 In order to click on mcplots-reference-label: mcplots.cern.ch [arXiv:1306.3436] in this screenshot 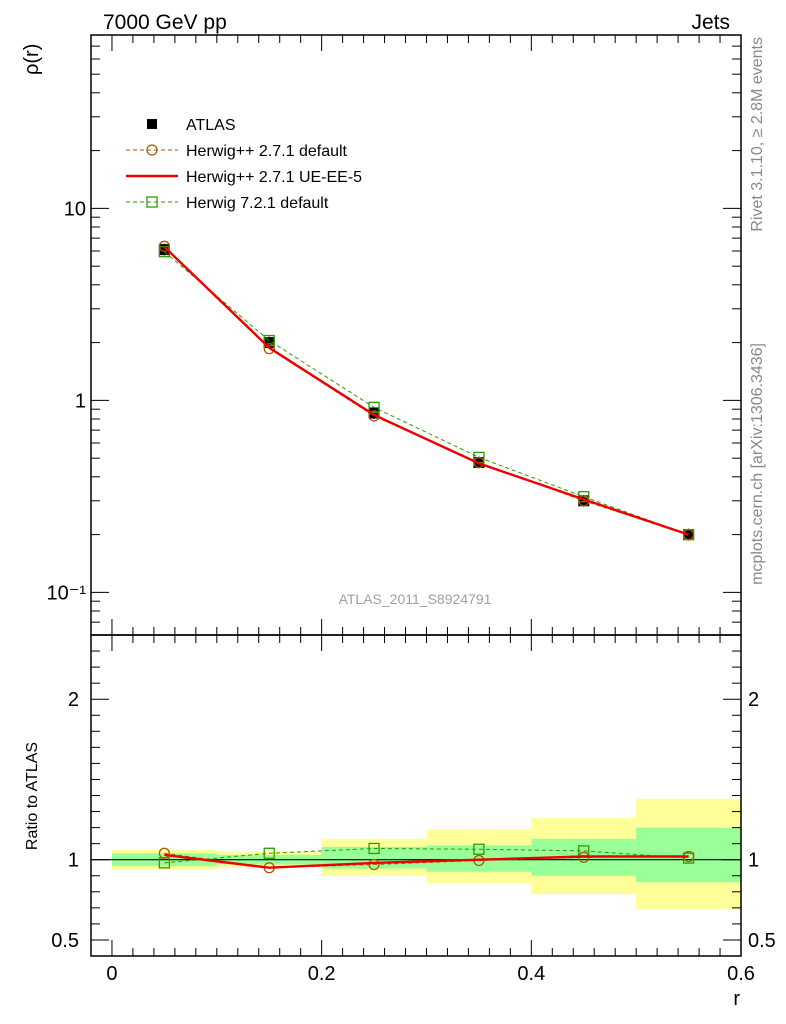, I will do `click(757, 464)`.